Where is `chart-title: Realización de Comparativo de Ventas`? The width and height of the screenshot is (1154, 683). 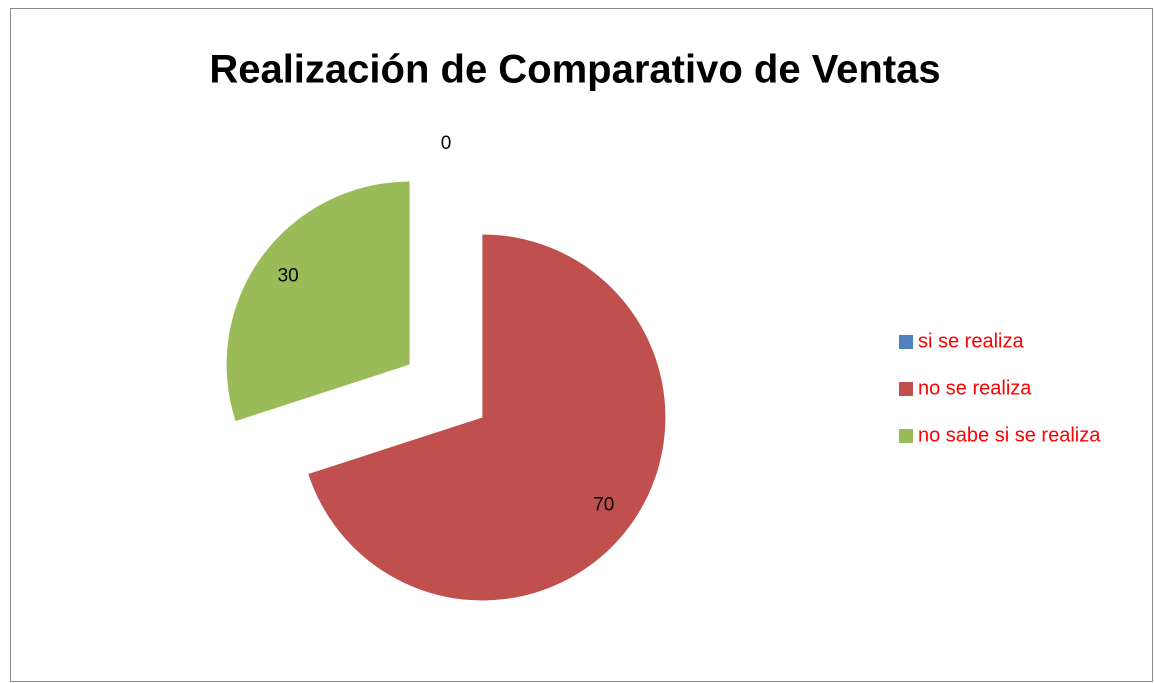 chart-title: Realización de Comparativo de Ventas is located at coordinates (574, 70).